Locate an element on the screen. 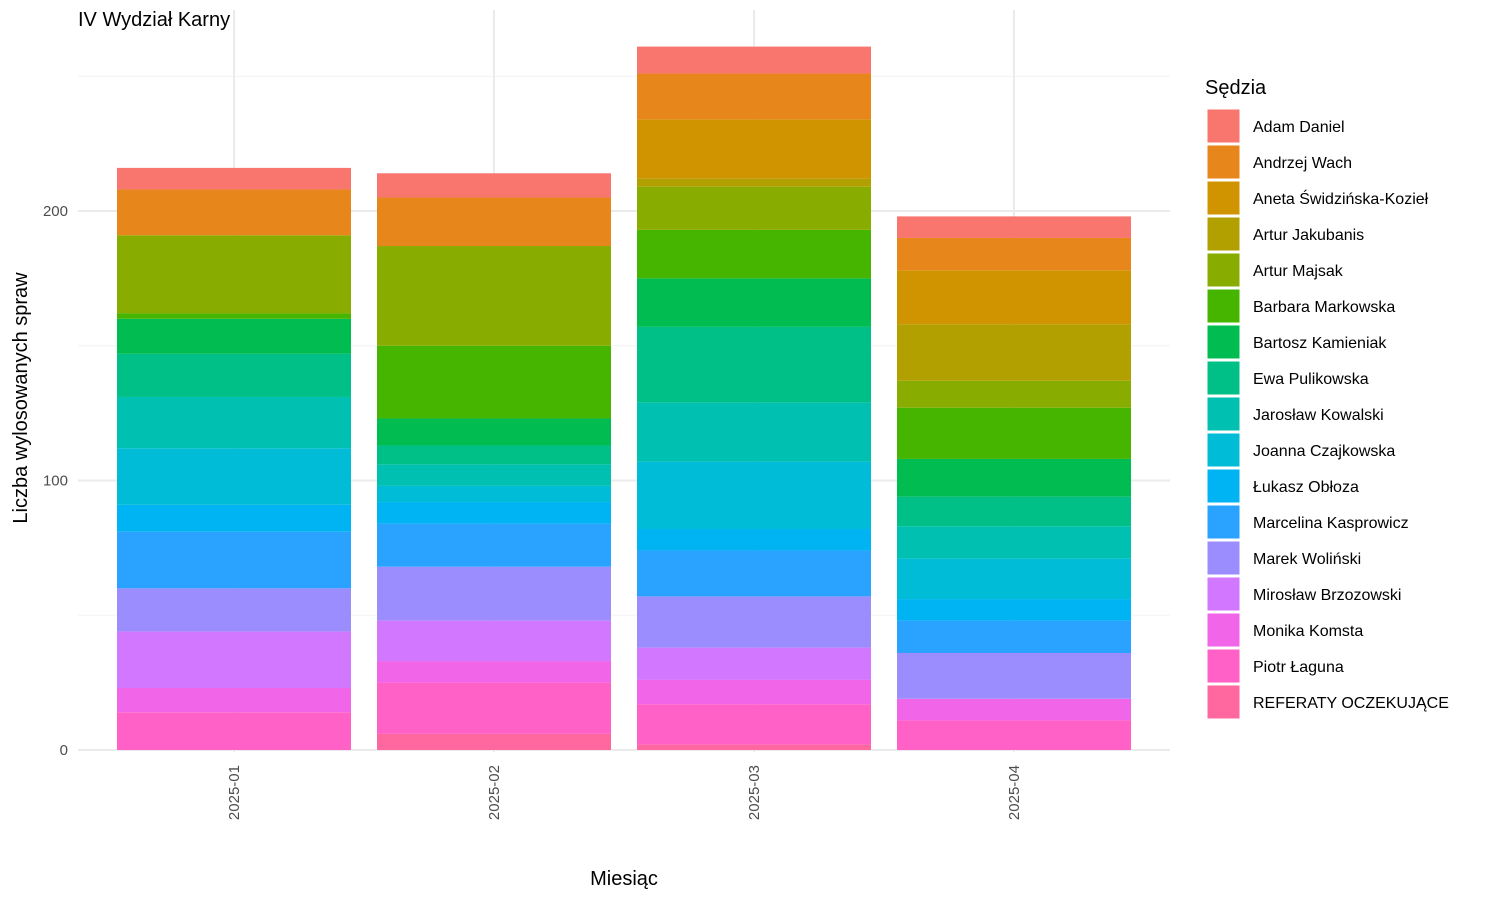 The image size is (1500, 900). y-tick-label: 0 is located at coordinates (64, 750).